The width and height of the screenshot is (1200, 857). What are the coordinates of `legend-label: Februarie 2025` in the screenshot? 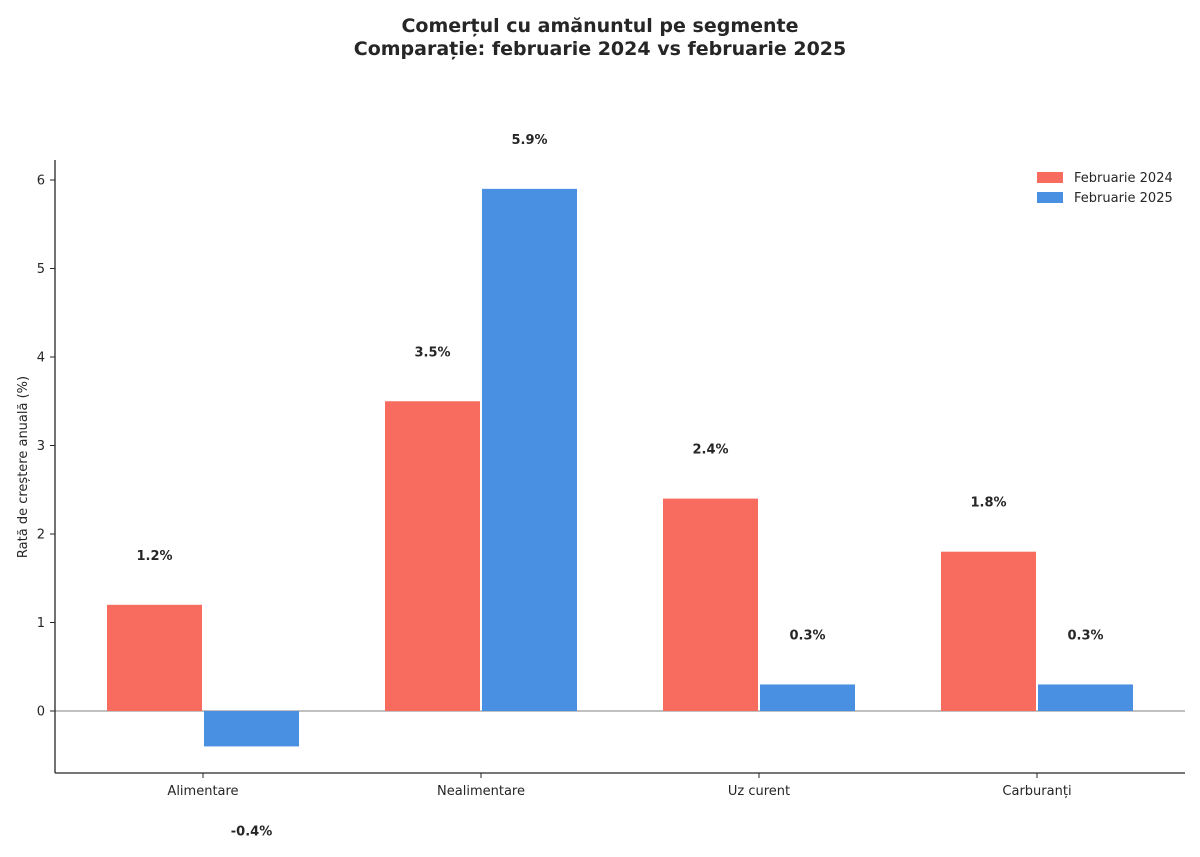 It's located at (1123, 198).